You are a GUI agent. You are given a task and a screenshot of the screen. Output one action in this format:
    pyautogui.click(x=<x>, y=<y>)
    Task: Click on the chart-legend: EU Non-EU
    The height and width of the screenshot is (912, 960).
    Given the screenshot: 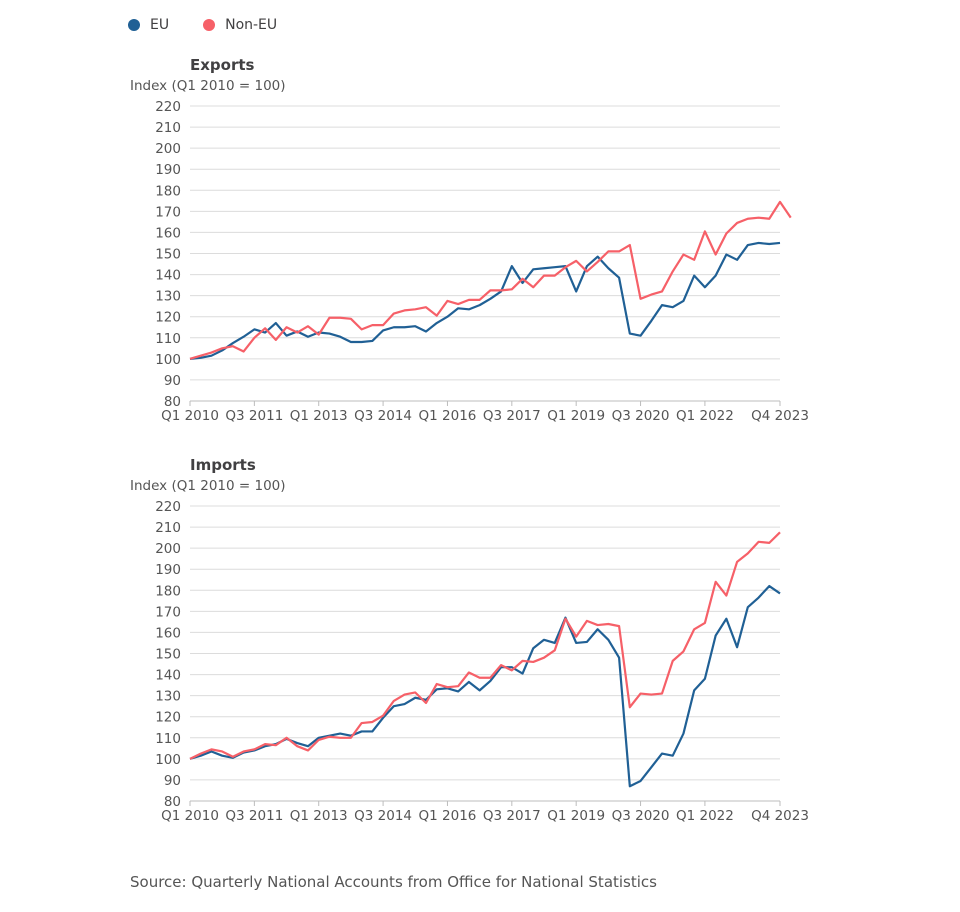 What is the action you would take?
    pyautogui.click(x=202, y=25)
    